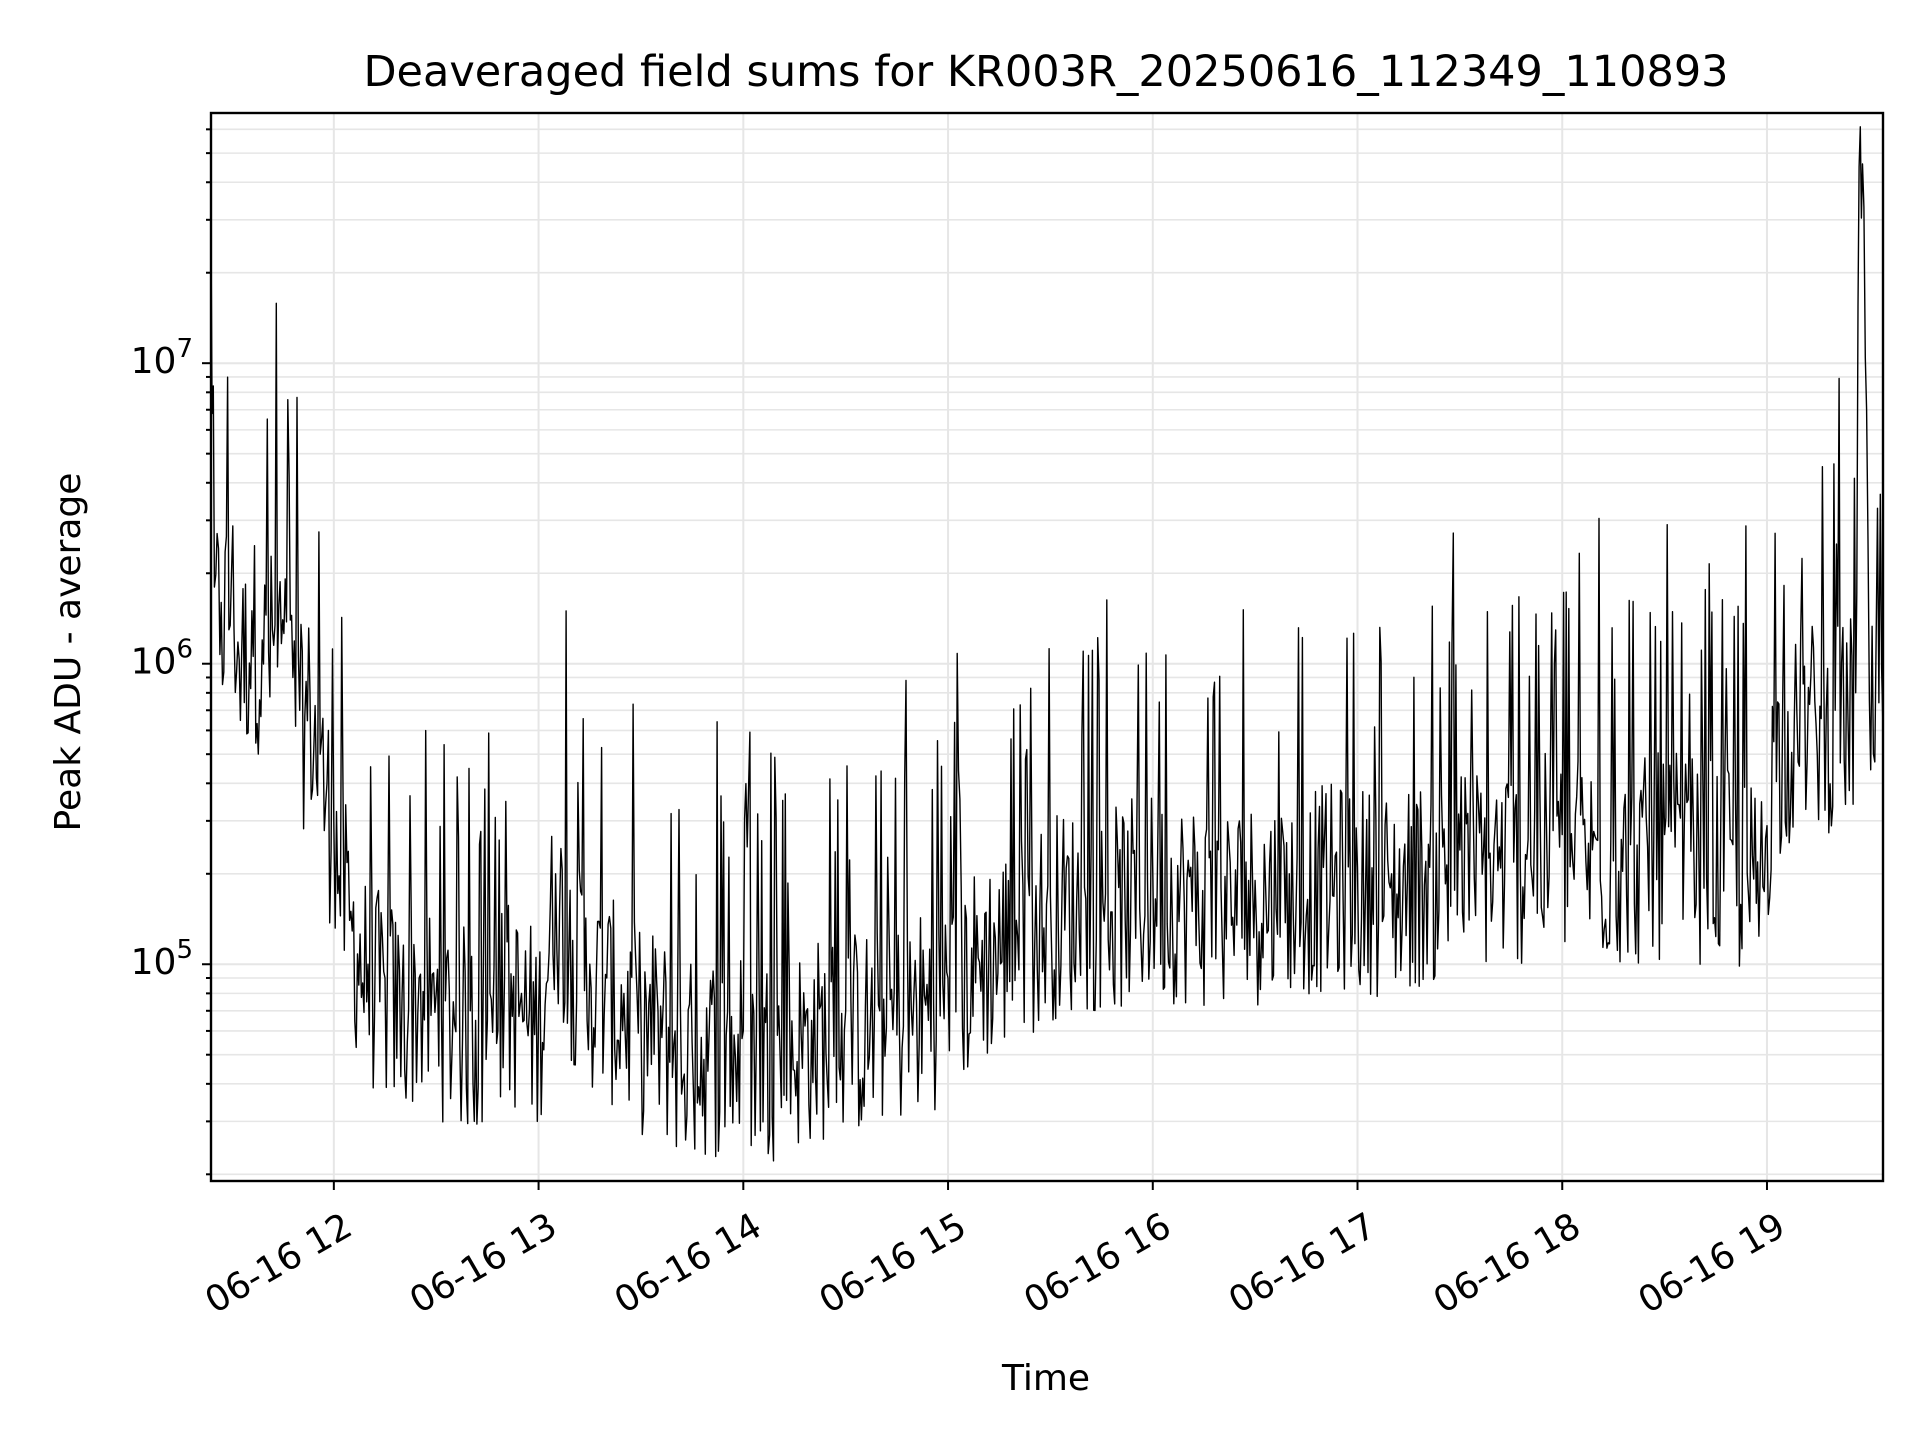 This screenshot has height=1440, width=1920. I want to click on y-tick-label: 10⁵, so click(162, 959).